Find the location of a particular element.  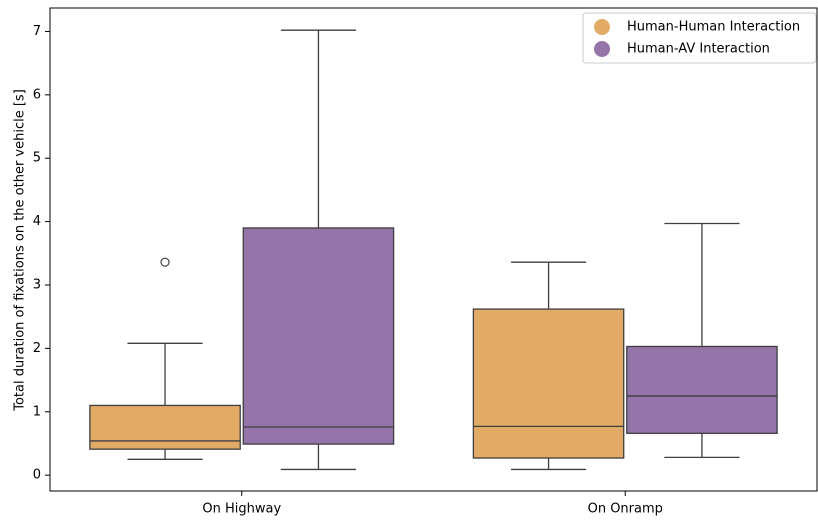

y-tick-label: 5 is located at coordinates (37, 158).